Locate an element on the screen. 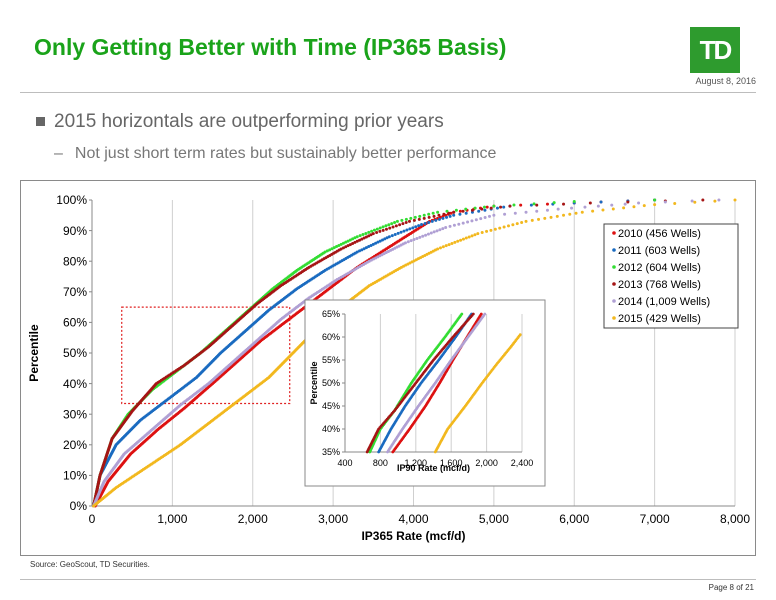 Image resolution: width=776 pixels, height=600 pixels. legend-label: 2010 (456 Wells) is located at coordinates (659, 234).